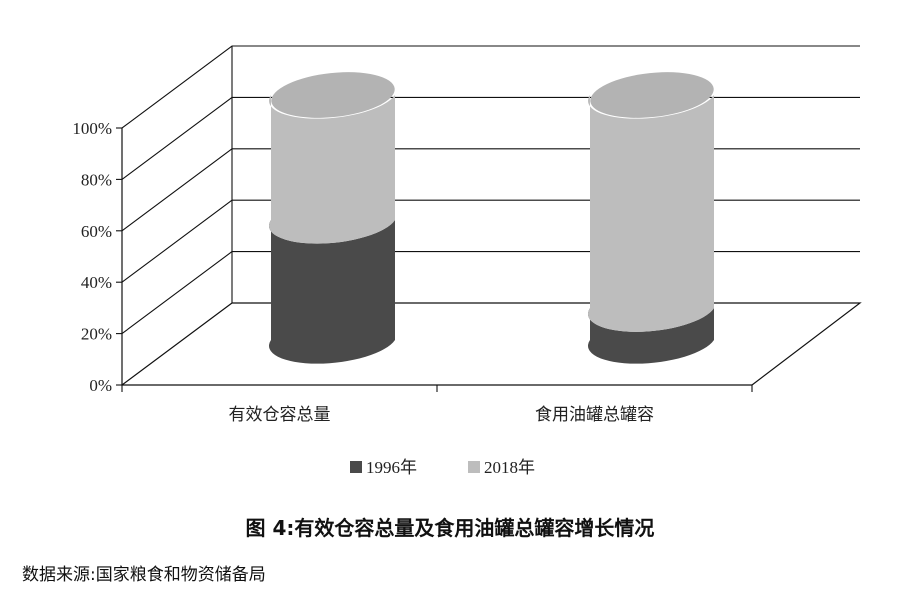 The image size is (900, 614). I want to click on floor-outline, so click(491, 344).